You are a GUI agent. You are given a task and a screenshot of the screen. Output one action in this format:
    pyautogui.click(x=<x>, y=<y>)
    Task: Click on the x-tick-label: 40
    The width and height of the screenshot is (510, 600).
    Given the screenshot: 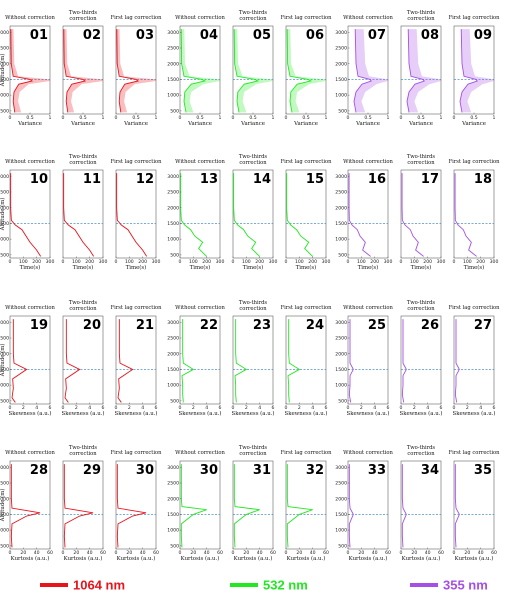 What is the action you would take?
    pyautogui.click(x=313, y=553)
    